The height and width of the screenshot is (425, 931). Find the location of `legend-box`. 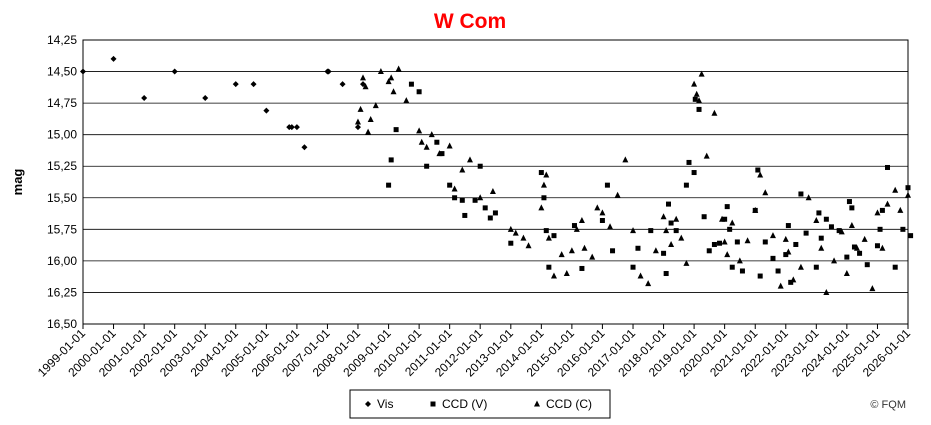

legend-box is located at coordinates (480, 404).